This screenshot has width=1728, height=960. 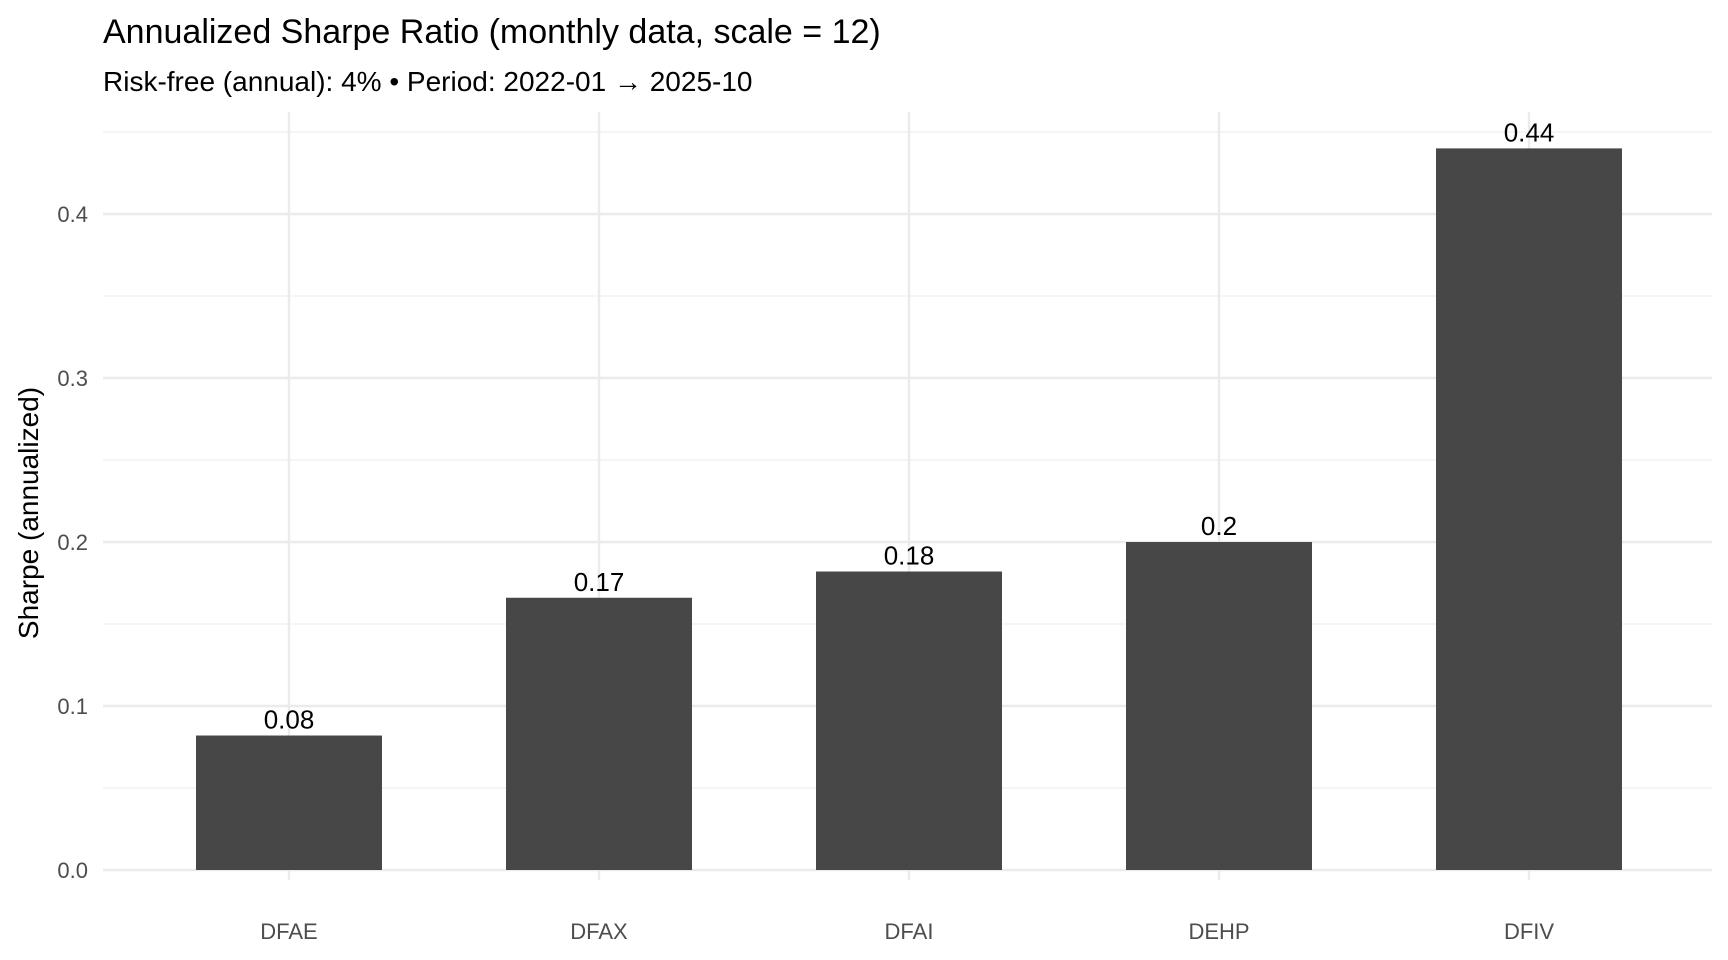 I want to click on x-axis-ticks: DFAE DFAX DFAI DEHP DFIV, so click(x=907, y=931).